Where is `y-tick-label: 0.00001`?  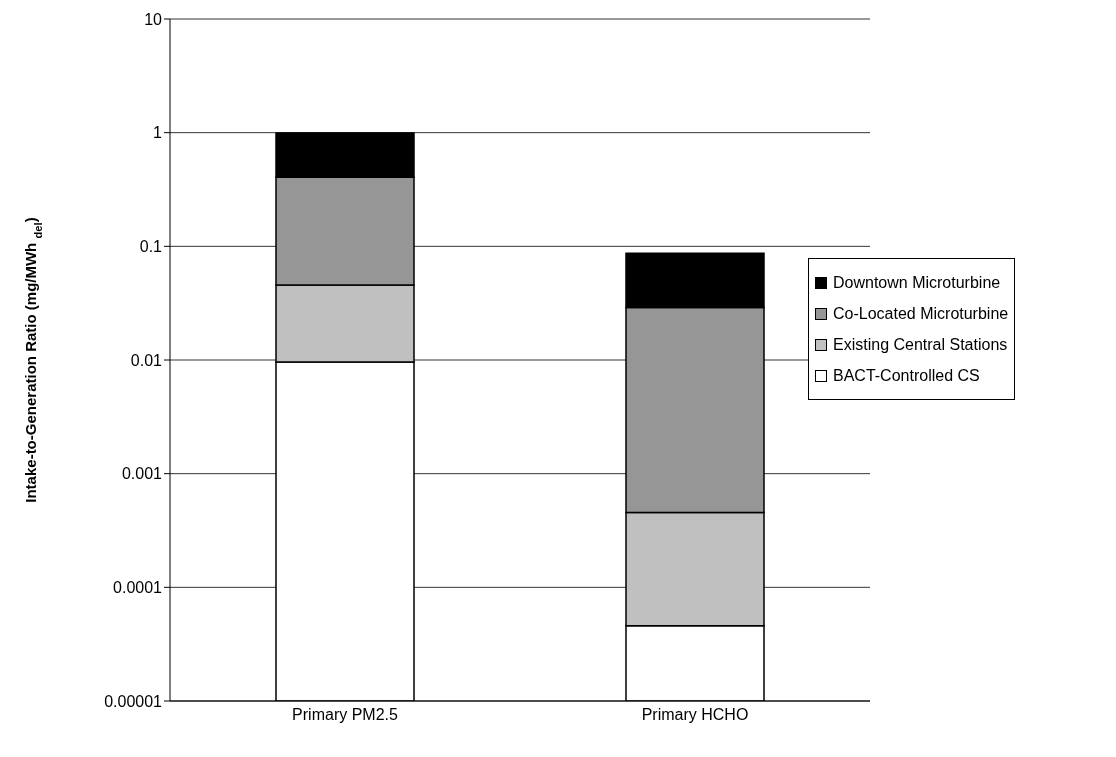 y-tick-label: 0.00001 is located at coordinates (133, 701).